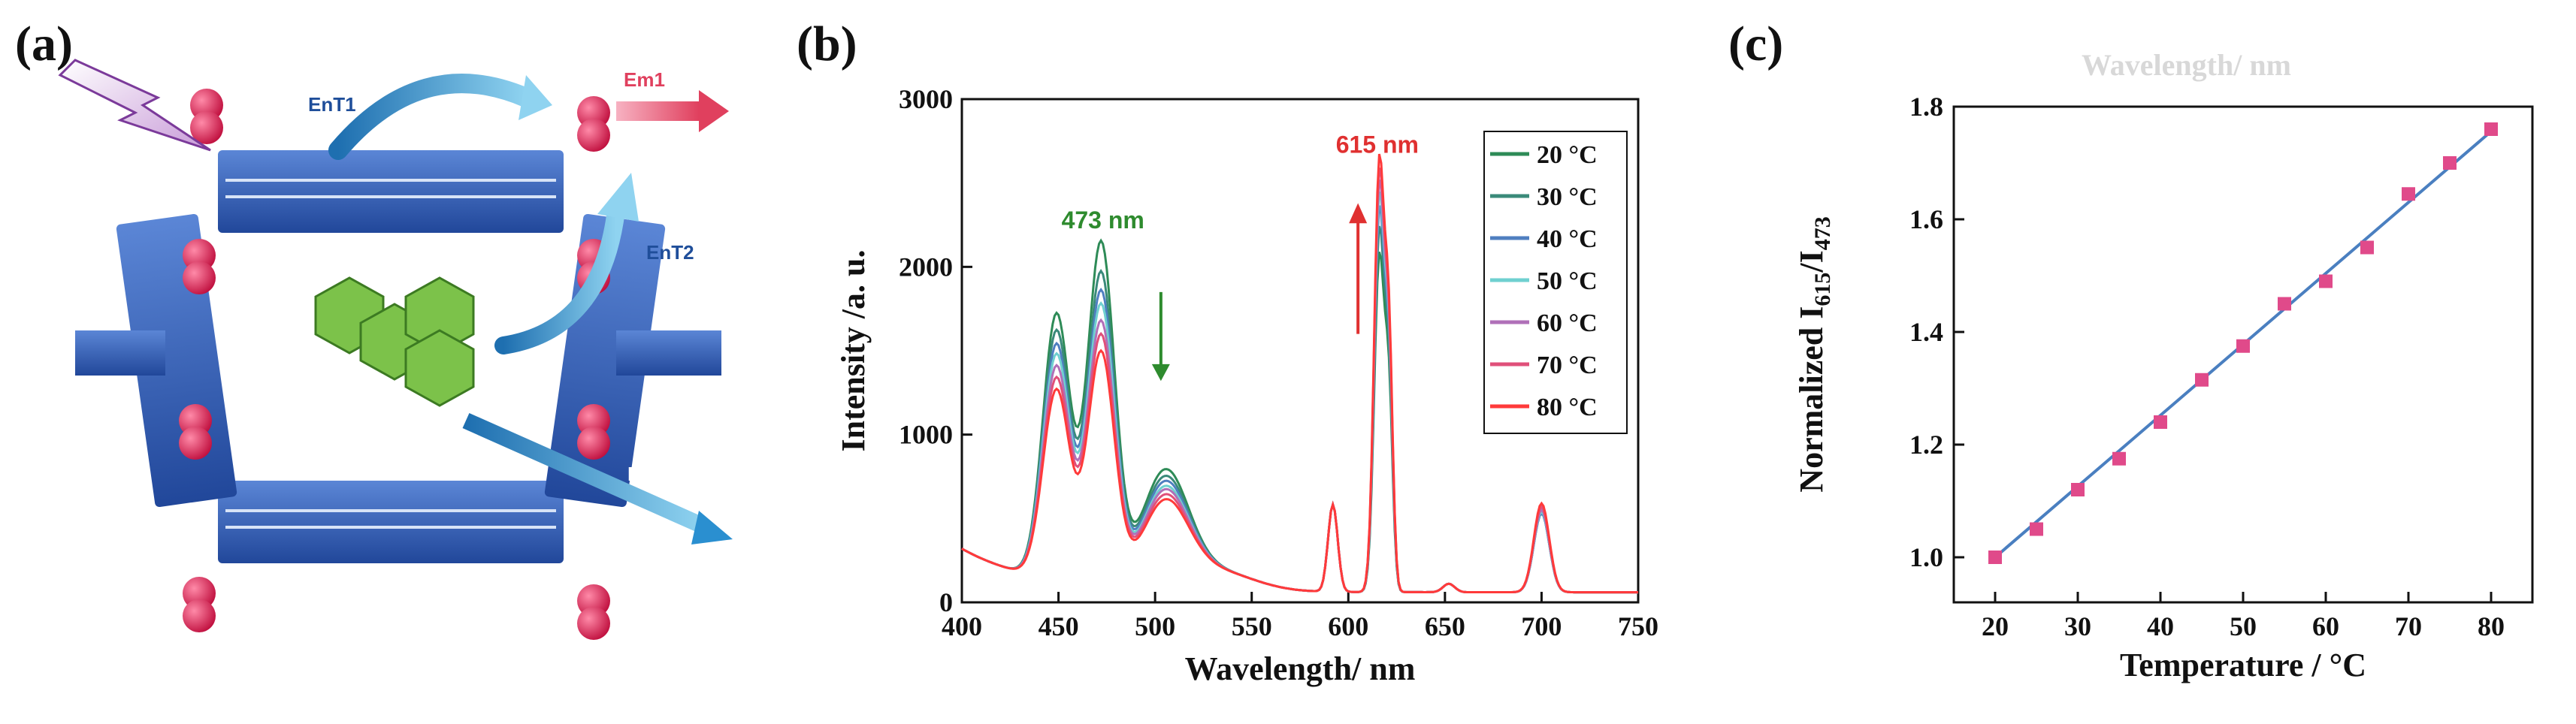  Describe the element at coordinates (1568, 239) in the screenshot. I see `legend-label: 40 °C` at that location.